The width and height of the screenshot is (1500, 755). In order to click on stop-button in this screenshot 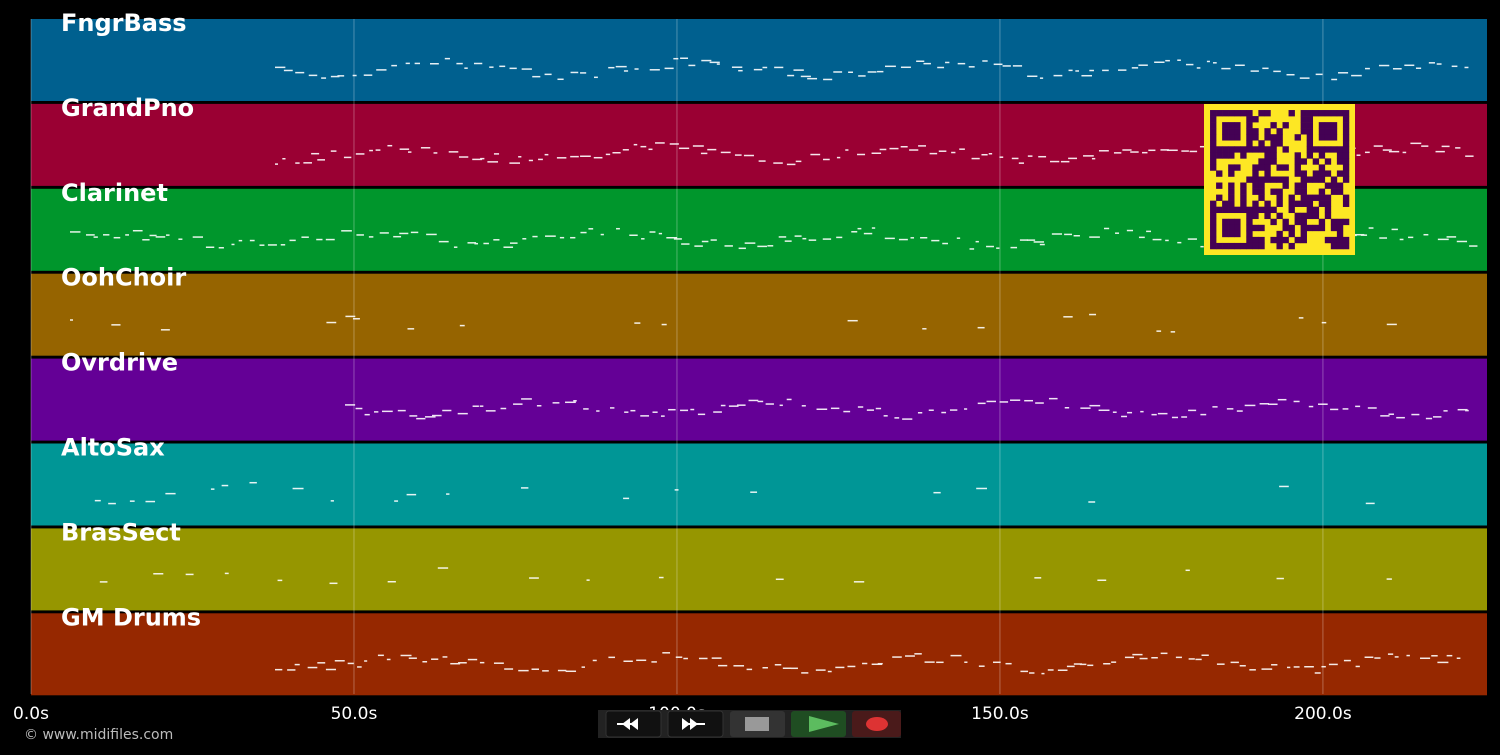, I will do `click(757, 724)`.